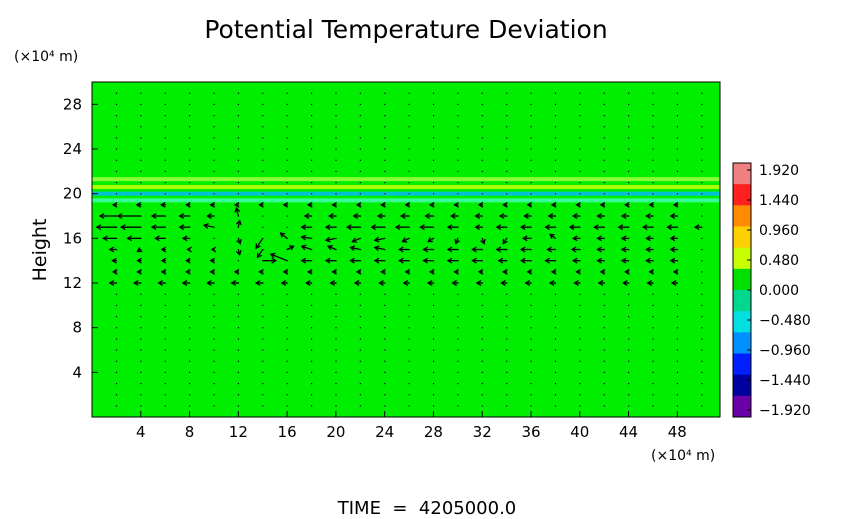 The width and height of the screenshot is (854, 519). I want to click on colorbar-tick-label-8: −1.920, so click(785, 411).